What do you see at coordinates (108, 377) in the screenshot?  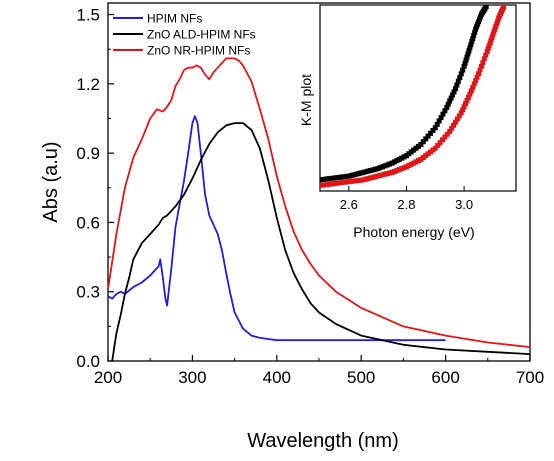 I see `x-tick-label: 200` at bounding box center [108, 377].